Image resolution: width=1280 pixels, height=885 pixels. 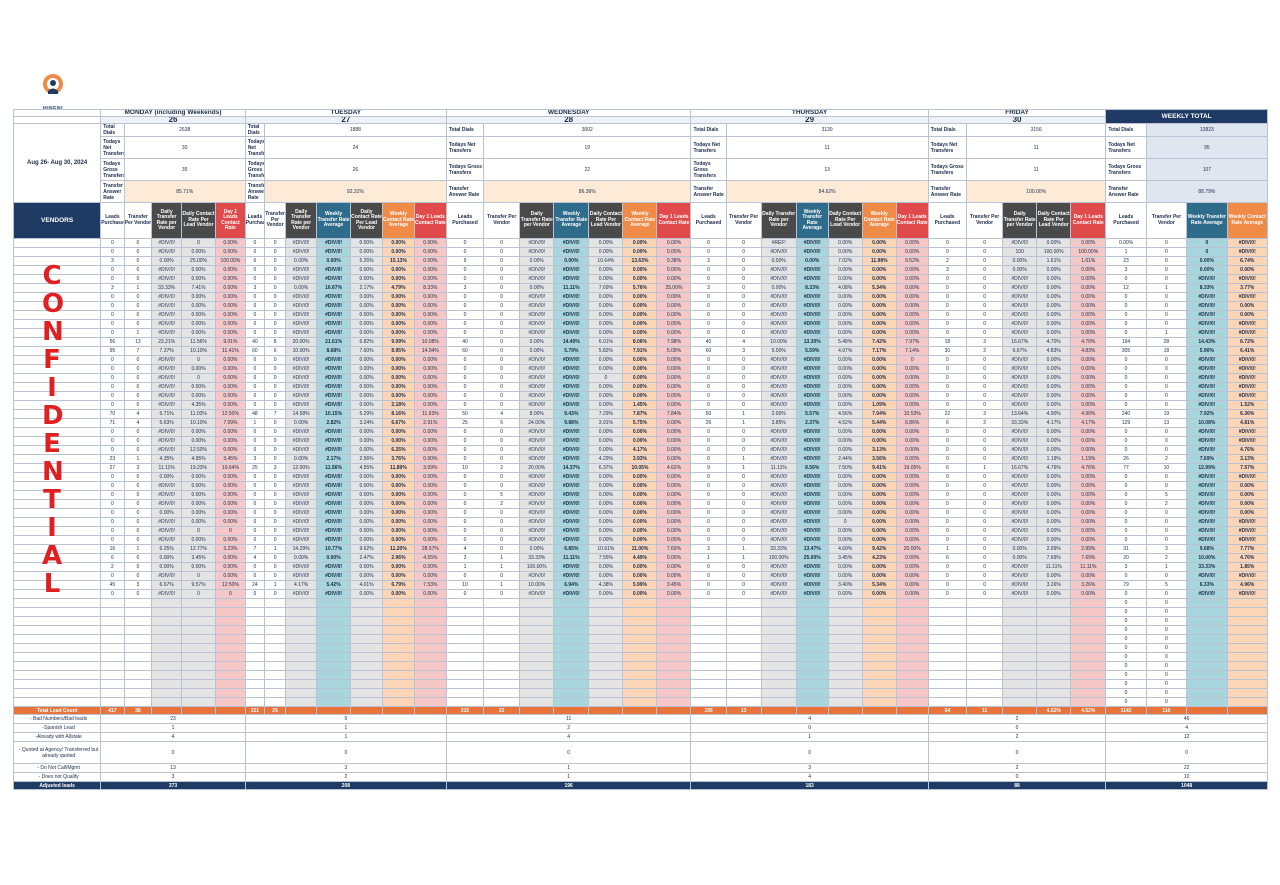 What do you see at coordinates (502, 710) in the screenshot?
I see `total-cell: 22` at bounding box center [502, 710].